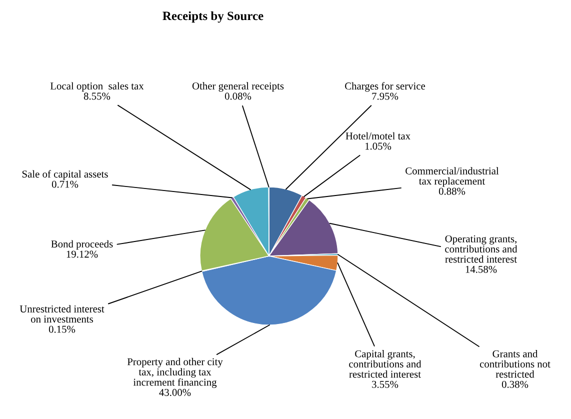  Describe the element at coordinates (378, 136) in the screenshot. I see `slice-label: Hotel/motel tax` at that location.